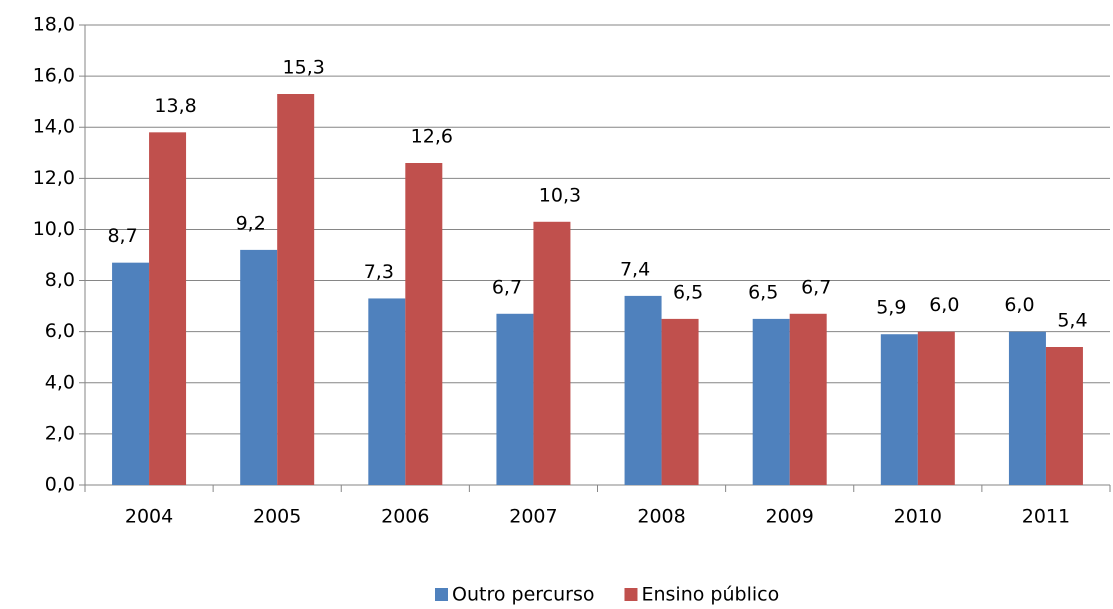  What do you see at coordinates (710, 595) in the screenshot?
I see `legend-label: Ensino público` at bounding box center [710, 595].